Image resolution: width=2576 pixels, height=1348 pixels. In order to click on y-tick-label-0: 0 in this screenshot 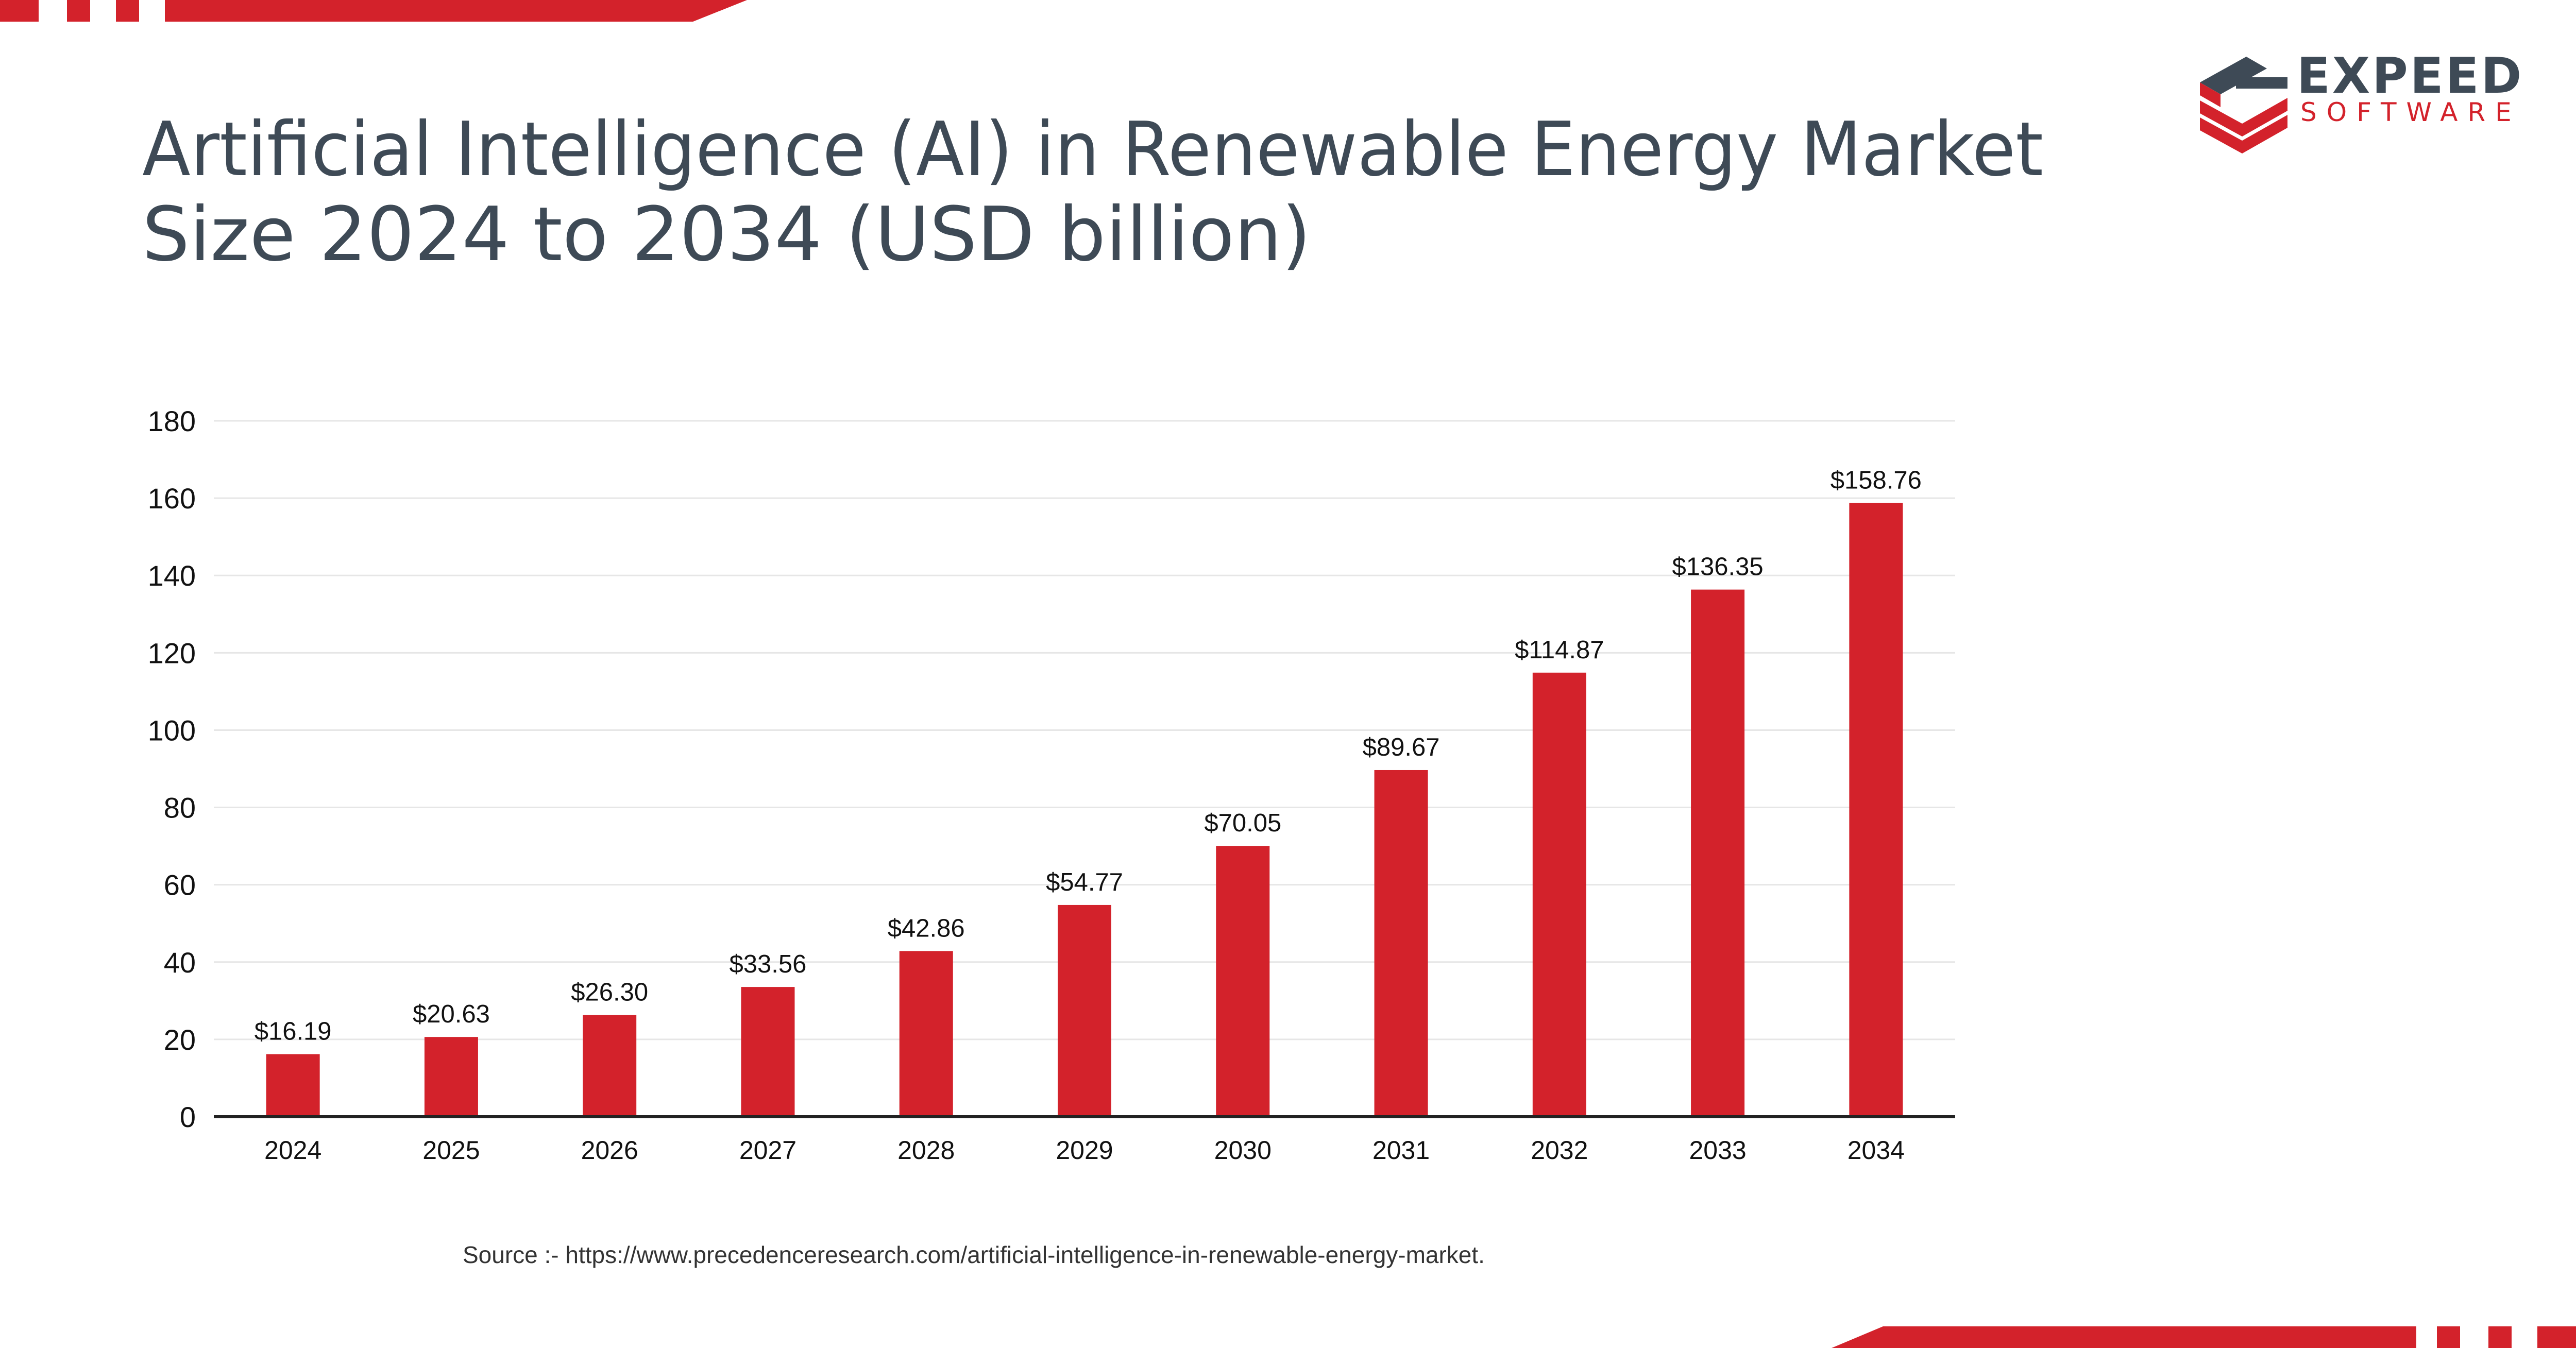, I will do `click(188, 1117)`.